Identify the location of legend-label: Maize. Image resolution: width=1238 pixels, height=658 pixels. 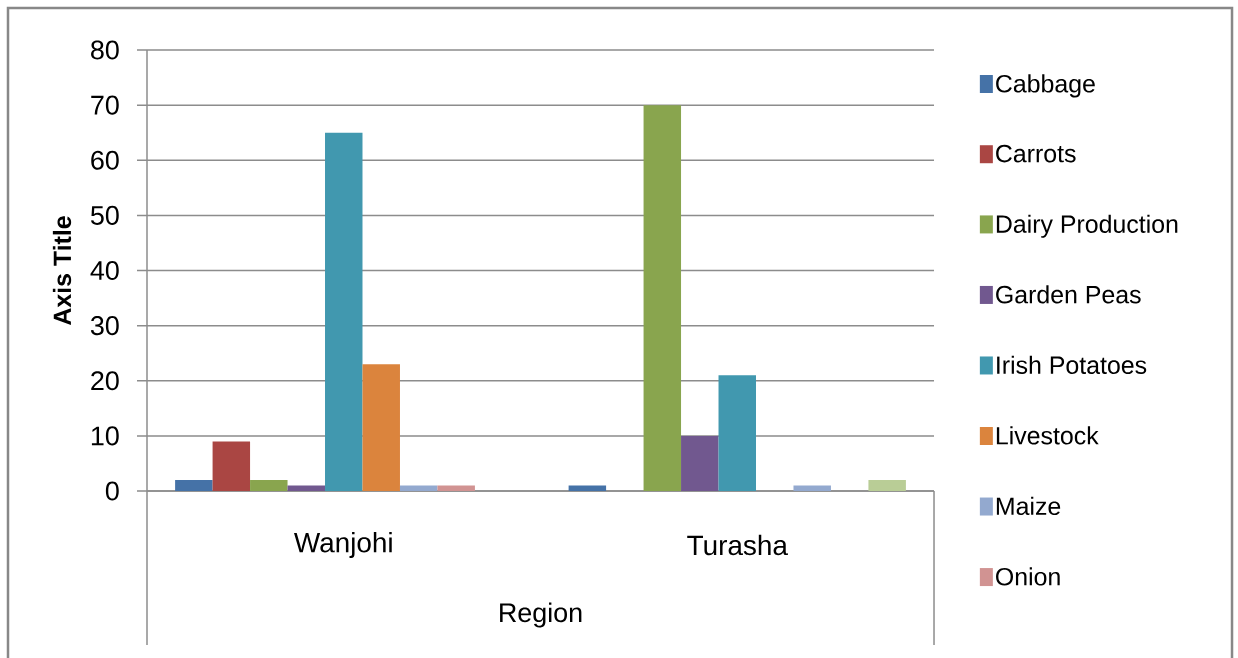
(1028, 506).